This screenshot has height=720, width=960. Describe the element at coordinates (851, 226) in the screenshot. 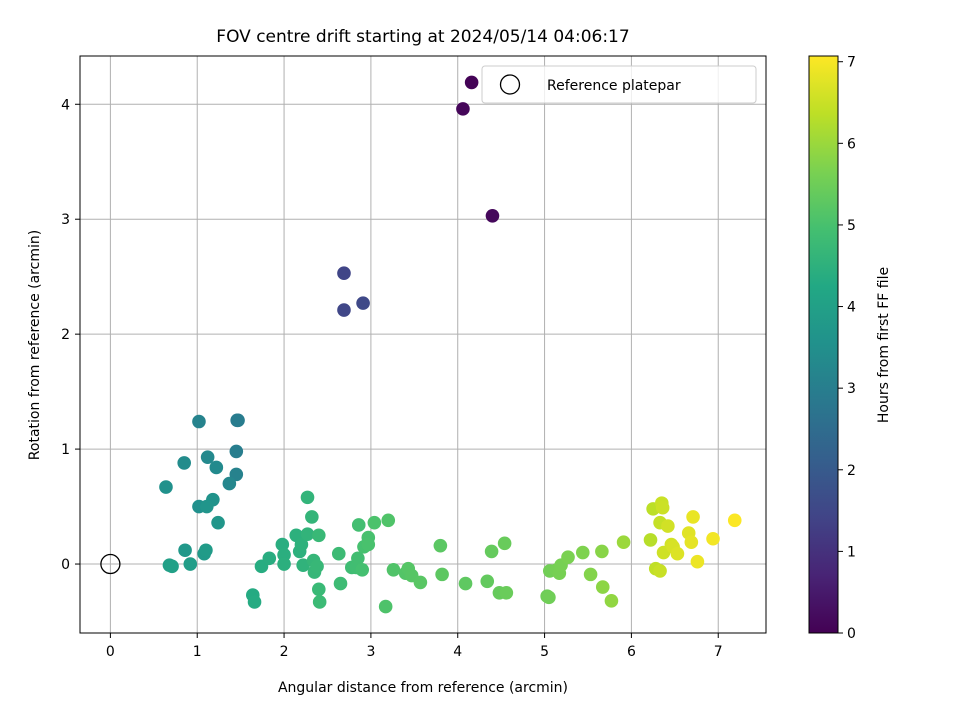

I see `colorbar-tick-label: 5` at that location.